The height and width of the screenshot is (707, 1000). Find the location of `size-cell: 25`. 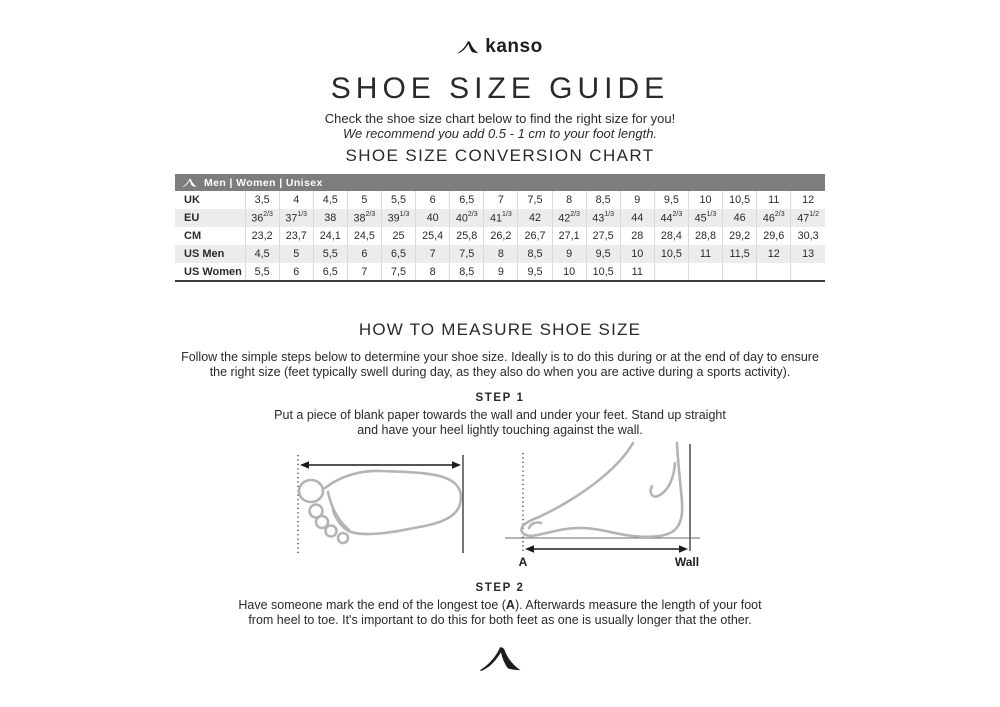

size-cell: 25 is located at coordinates (398, 236).